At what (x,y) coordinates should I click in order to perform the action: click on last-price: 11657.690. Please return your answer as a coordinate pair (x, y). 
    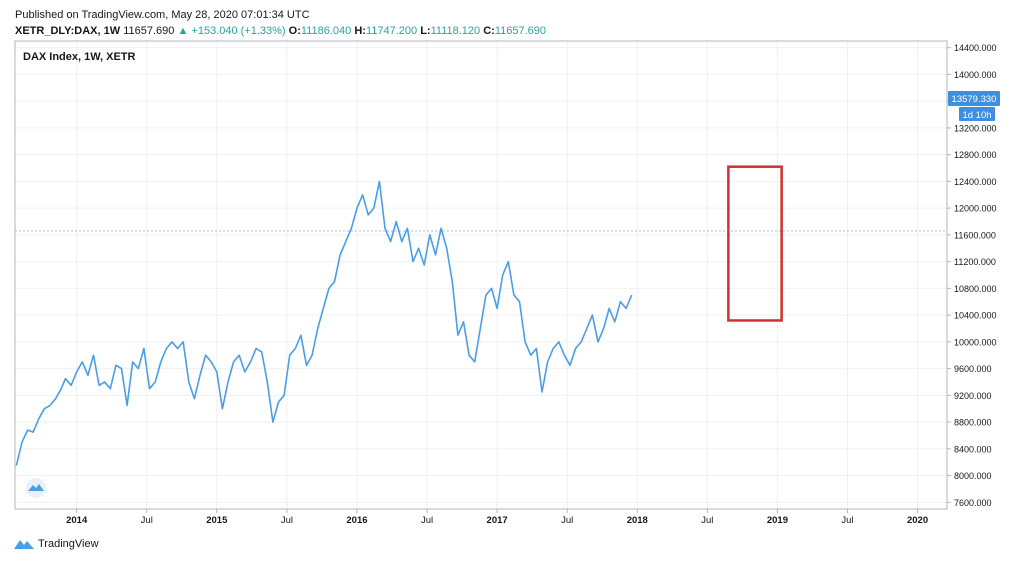
    Looking at the image, I should click on (149, 31).